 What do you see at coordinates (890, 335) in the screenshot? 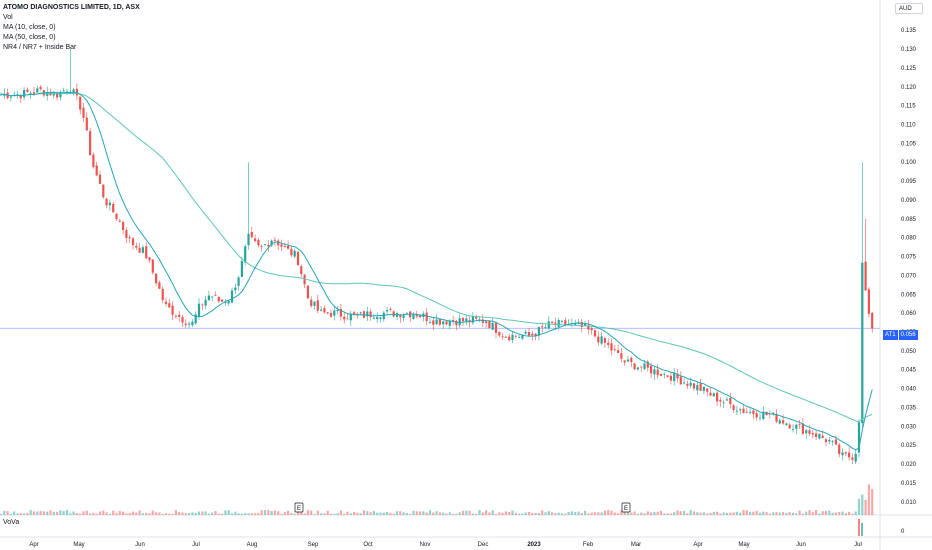
I see `last-price-symbol: AT1` at bounding box center [890, 335].